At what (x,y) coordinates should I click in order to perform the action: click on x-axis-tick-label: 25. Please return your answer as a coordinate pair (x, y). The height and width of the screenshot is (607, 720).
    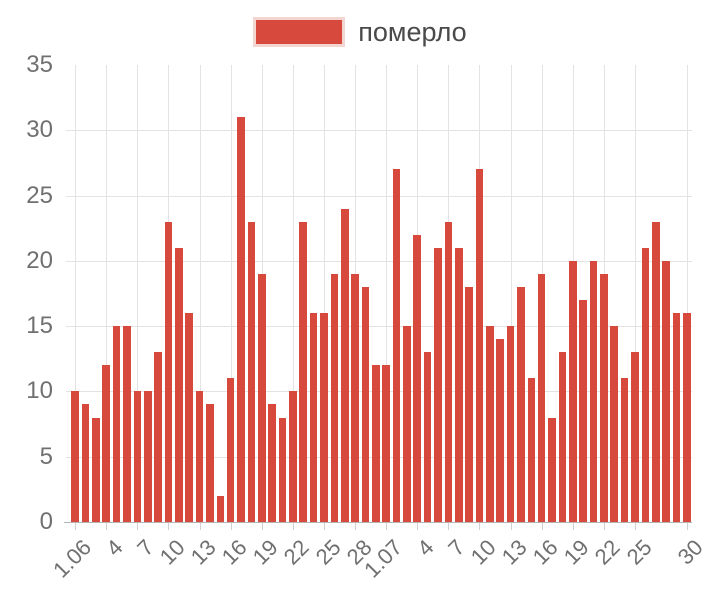
    Looking at the image, I should click on (639, 552).